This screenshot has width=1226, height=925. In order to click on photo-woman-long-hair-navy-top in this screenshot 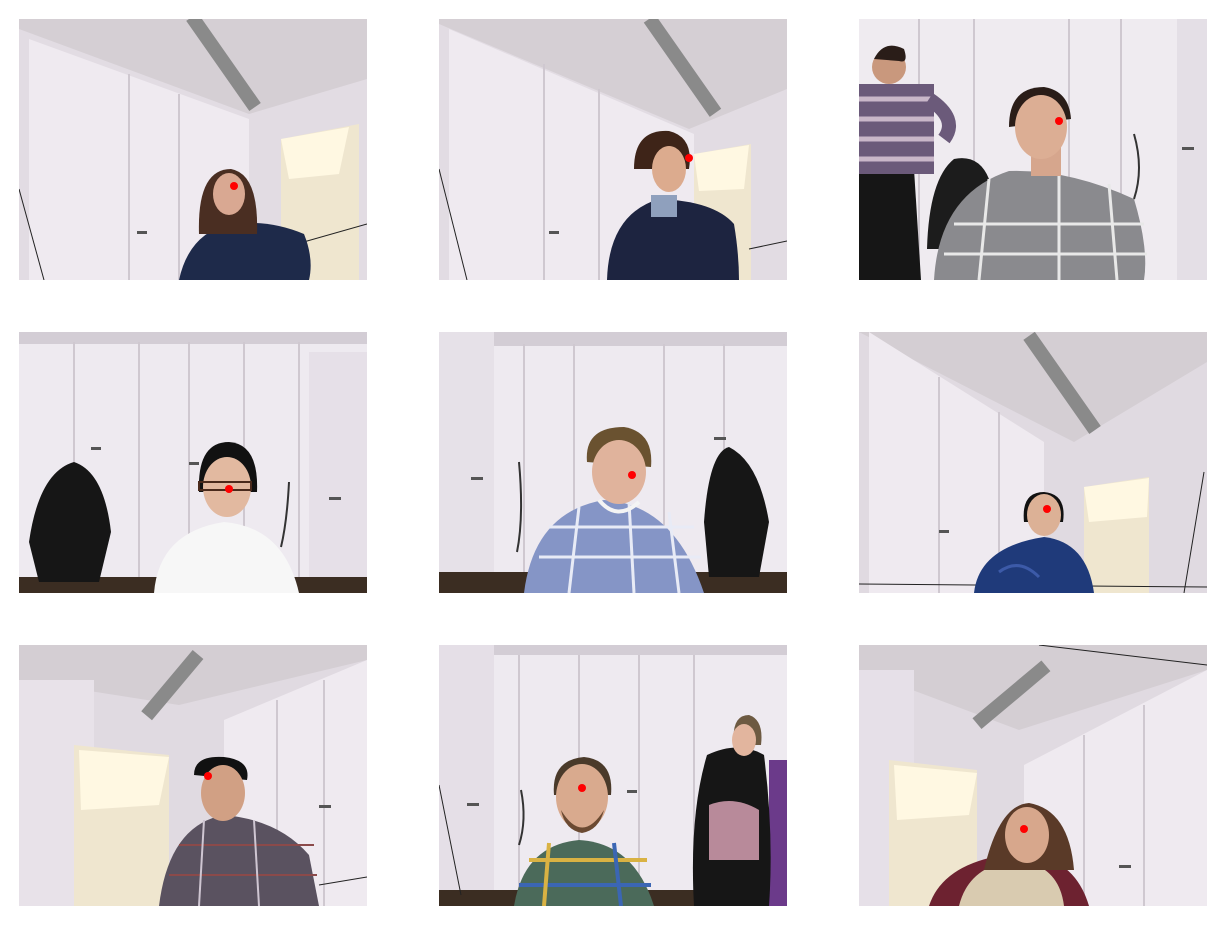, I will do `click(193, 149)`.